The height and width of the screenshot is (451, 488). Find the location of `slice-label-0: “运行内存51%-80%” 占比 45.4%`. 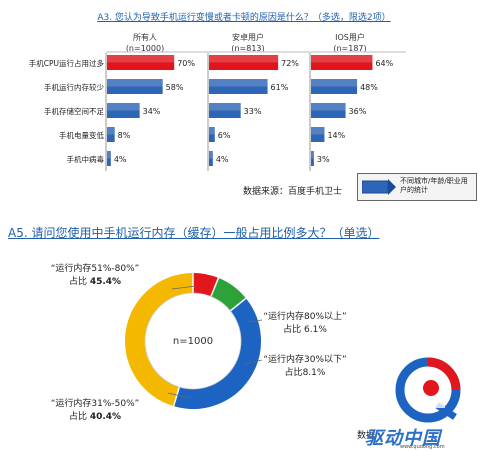

slice-label-0: “运行内存51%-80%” 占比 45.4% is located at coordinates (95, 276).